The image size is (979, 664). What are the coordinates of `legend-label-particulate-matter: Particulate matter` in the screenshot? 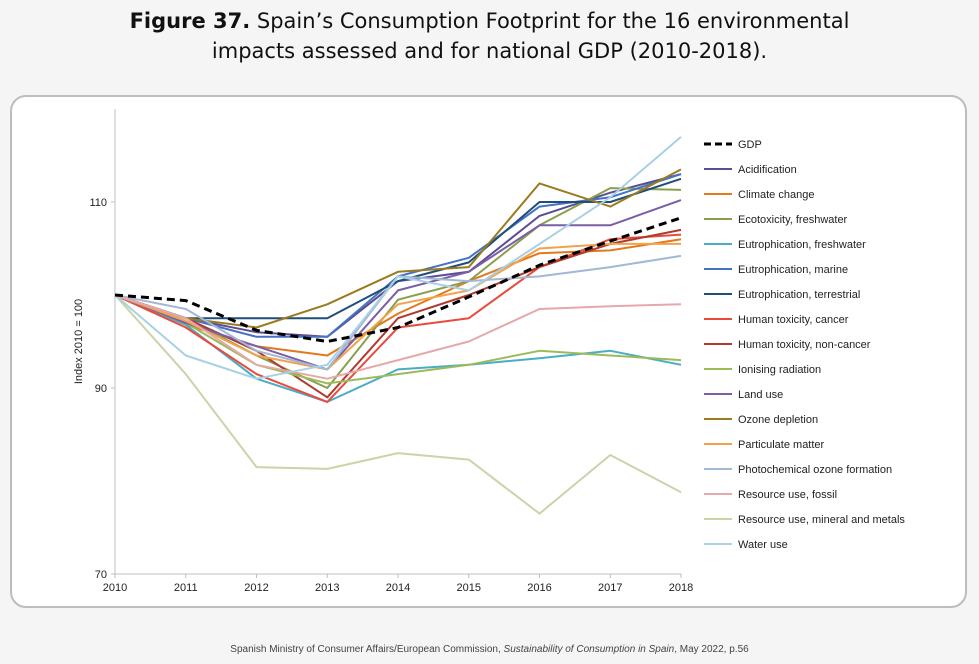 It's located at (781, 445).